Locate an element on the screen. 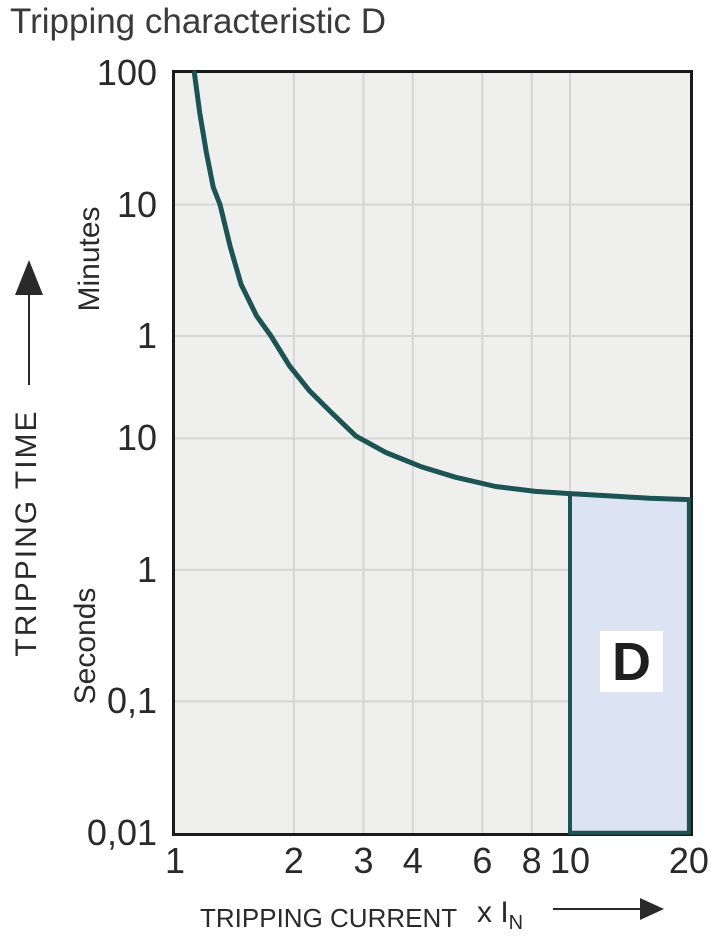 This screenshot has width=720, height=943. y-tick-label: 0,1 is located at coordinates (131, 701).